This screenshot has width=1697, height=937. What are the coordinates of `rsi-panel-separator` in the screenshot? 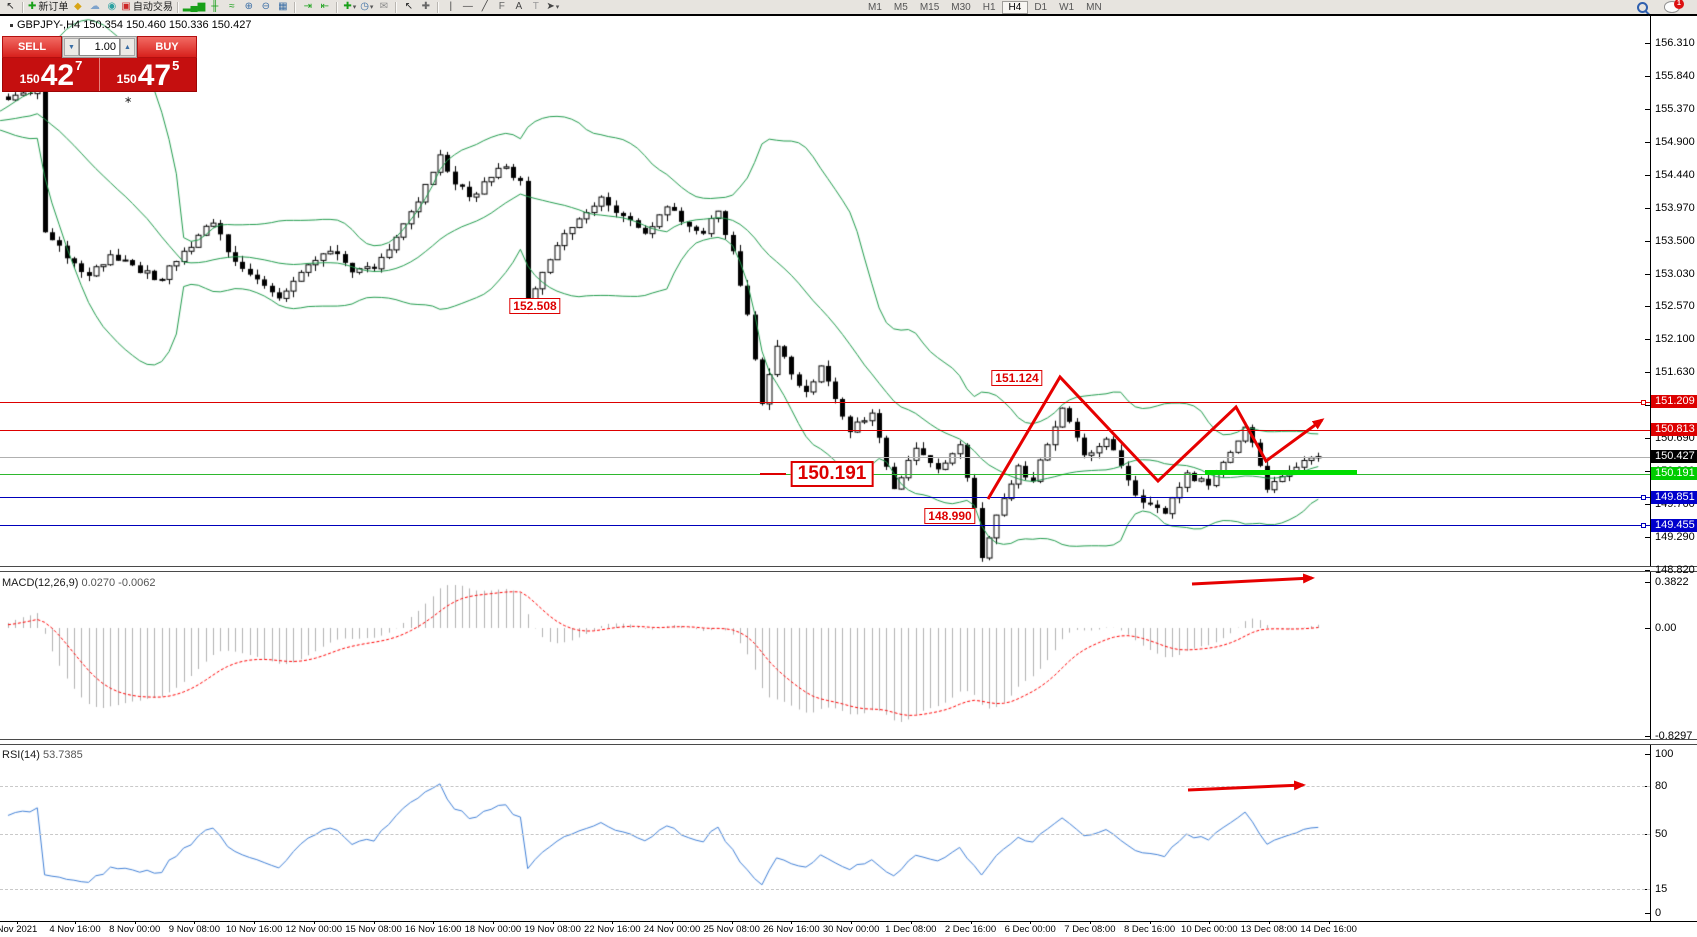 It's located at (848, 742).